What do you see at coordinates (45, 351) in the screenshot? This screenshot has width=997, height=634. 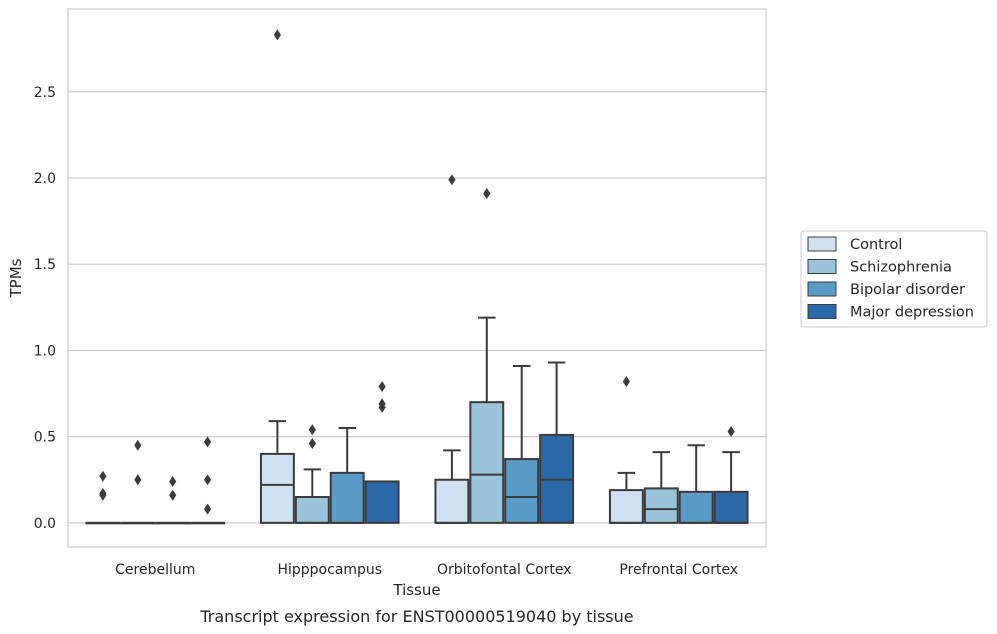 I see `y-tick-label: 1.0` at bounding box center [45, 351].